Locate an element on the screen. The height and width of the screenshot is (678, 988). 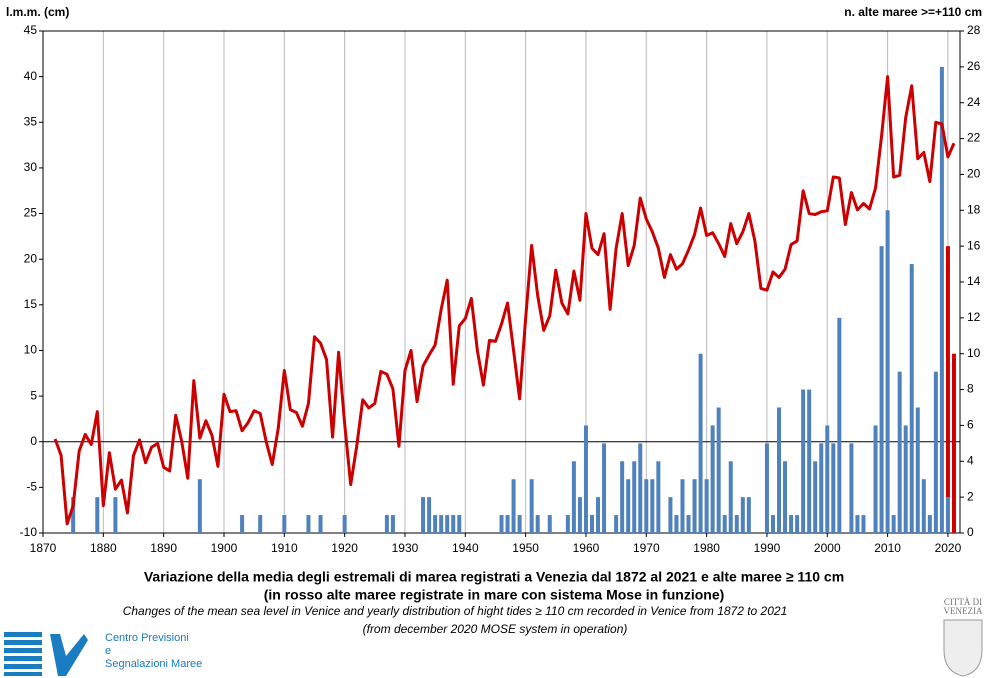
x-tick-label: 1950 is located at coordinates (525, 548).